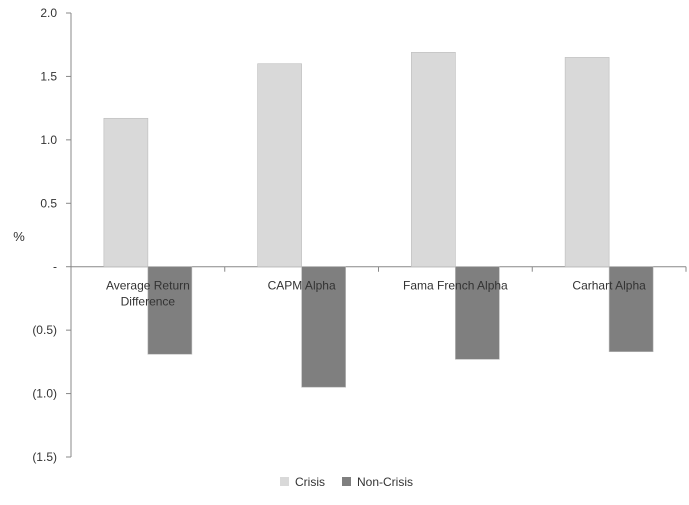  What do you see at coordinates (19, 236) in the screenshot?
I see `y-axis-title: %` at bounding box center [19, 236].